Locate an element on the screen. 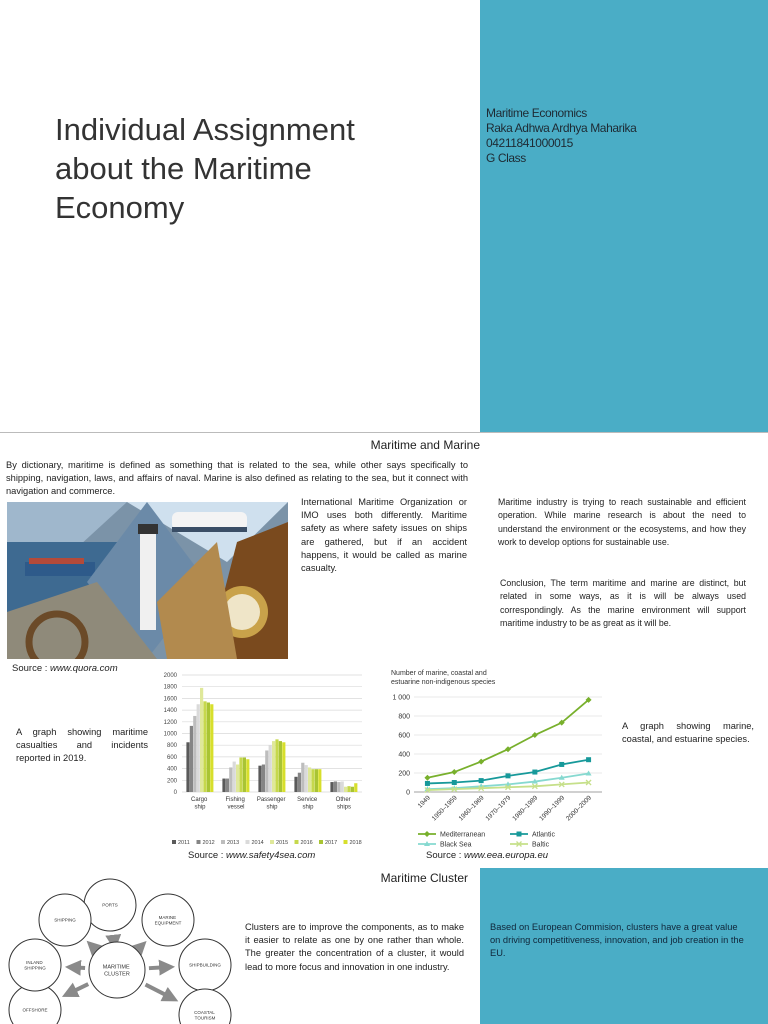 The image size is (768, 1024). x-tick-label: 1970–1979 is located at coordinates (498, 808).